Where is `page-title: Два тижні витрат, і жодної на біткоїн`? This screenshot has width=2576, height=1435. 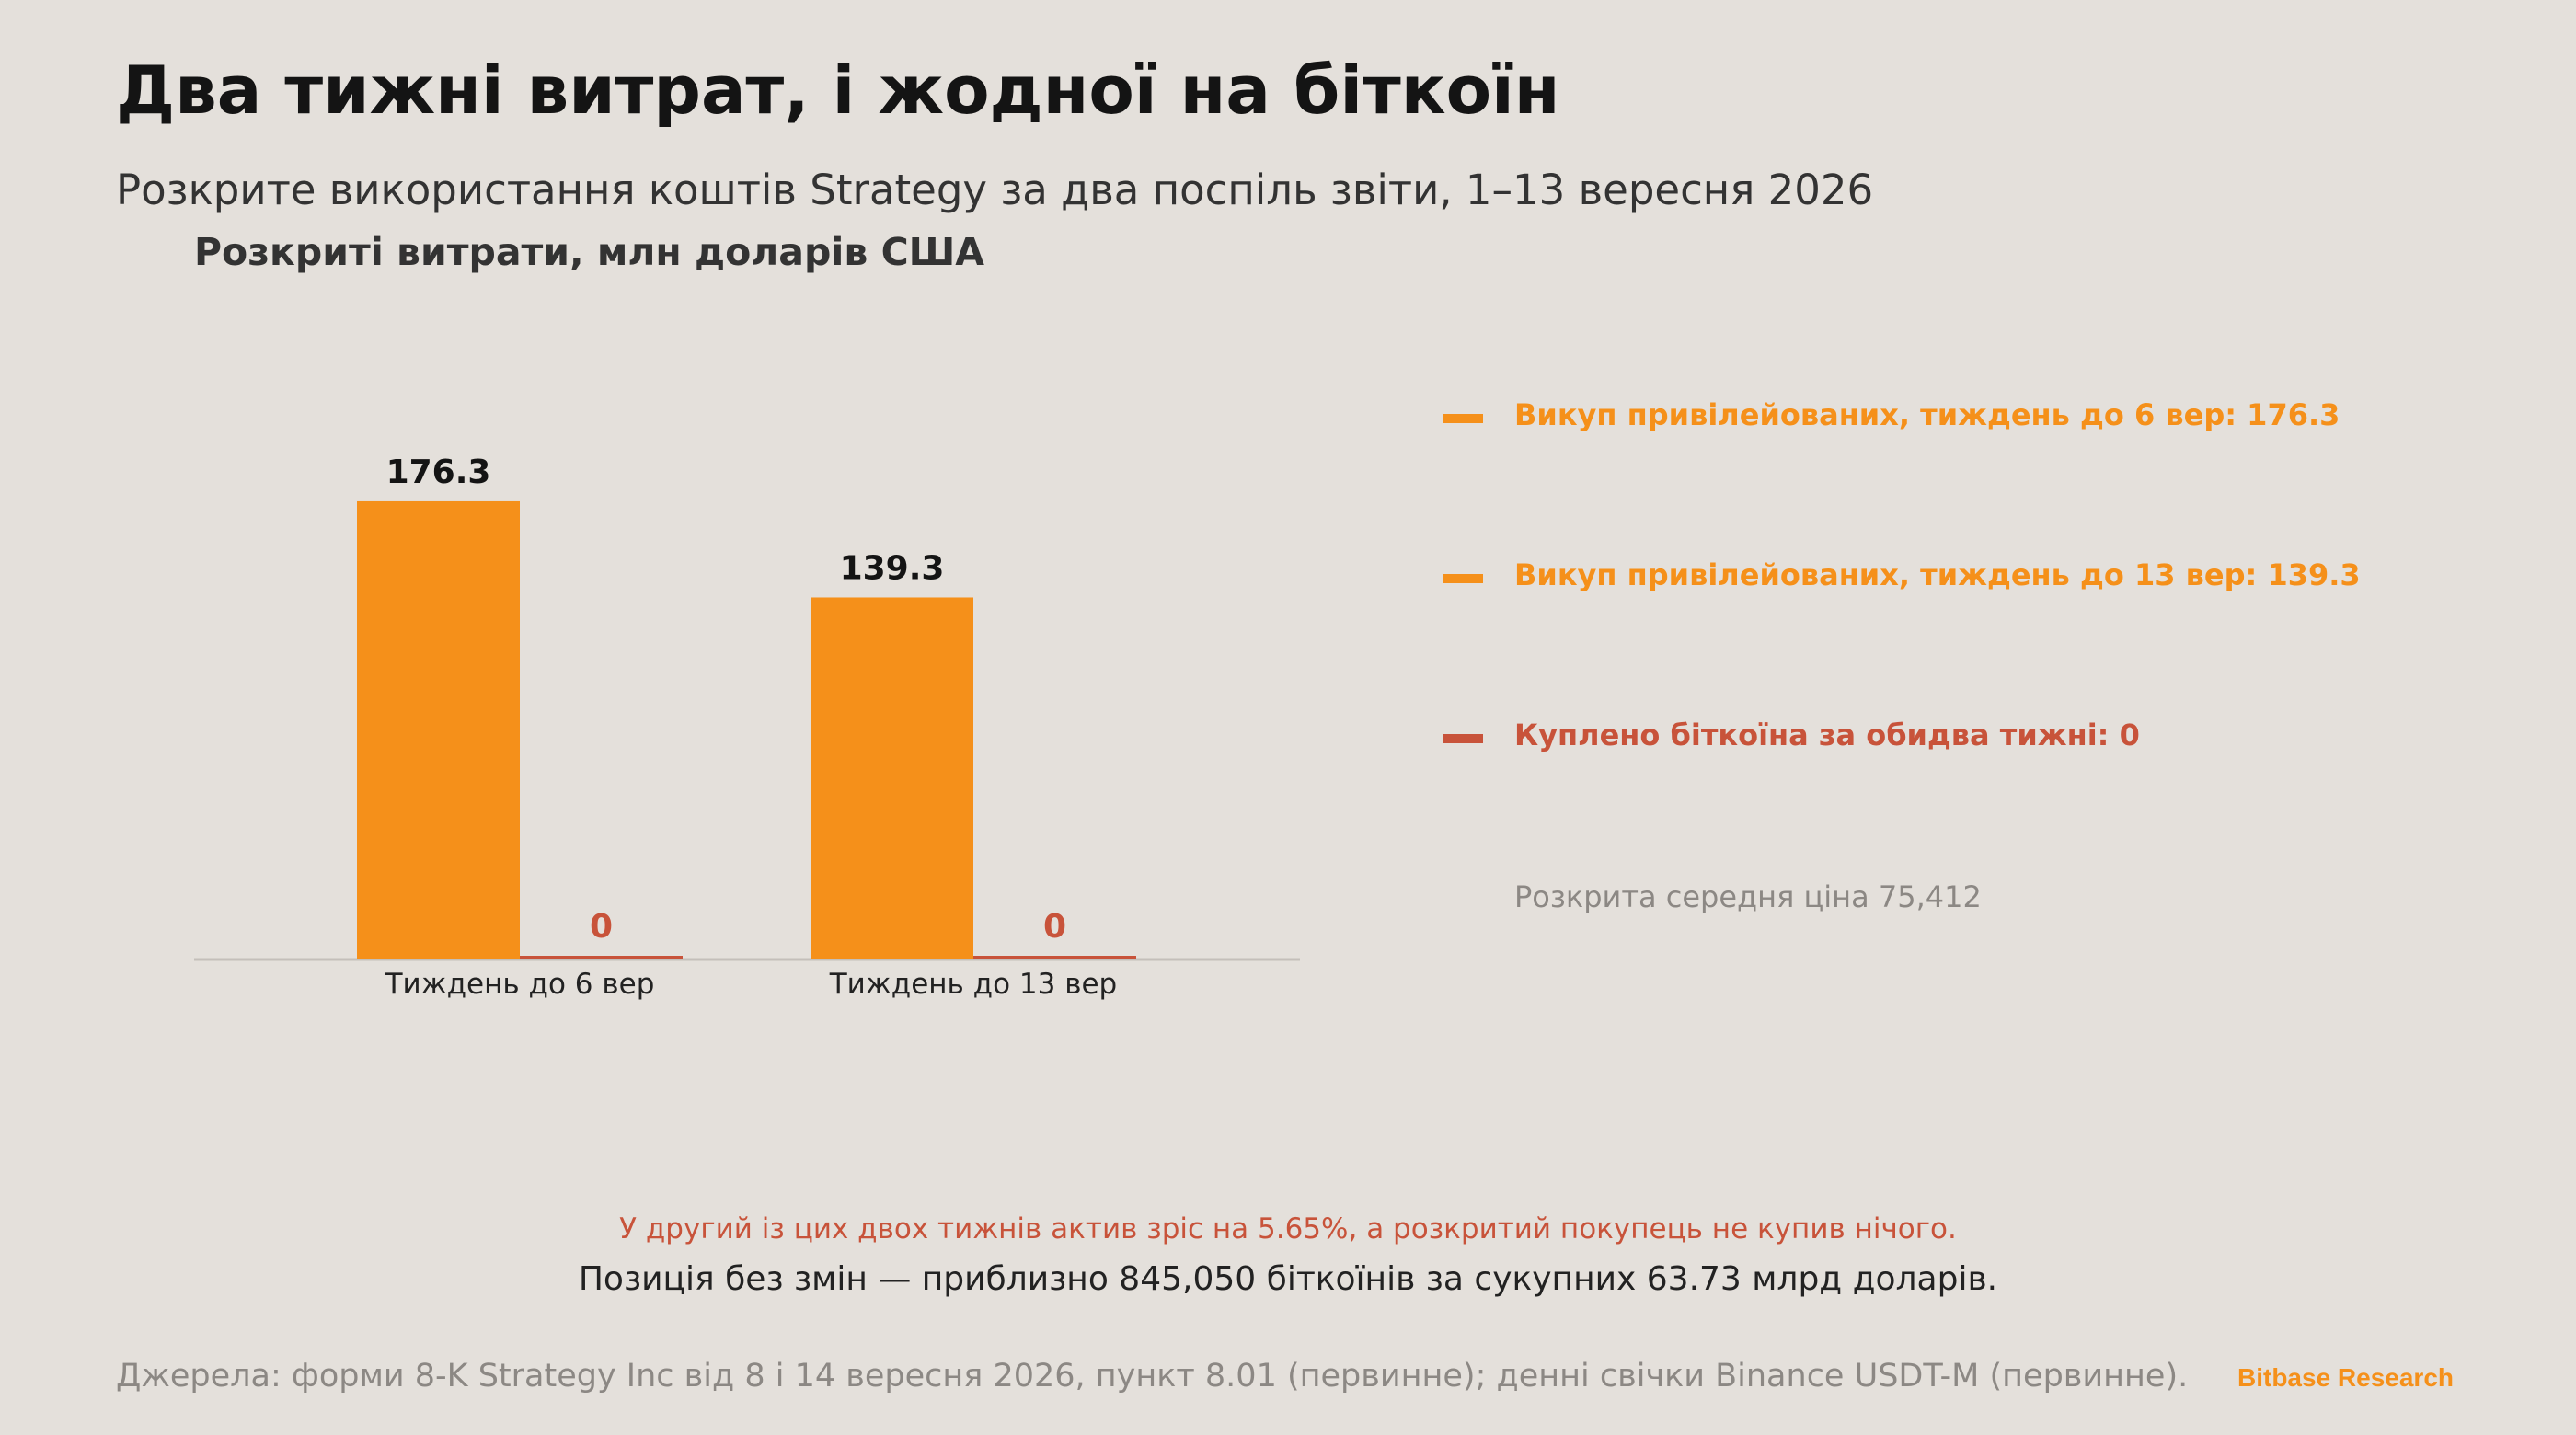 page-title: Два тижні витрат, і жодної на біткоїн is located at coordinates (838, 90).